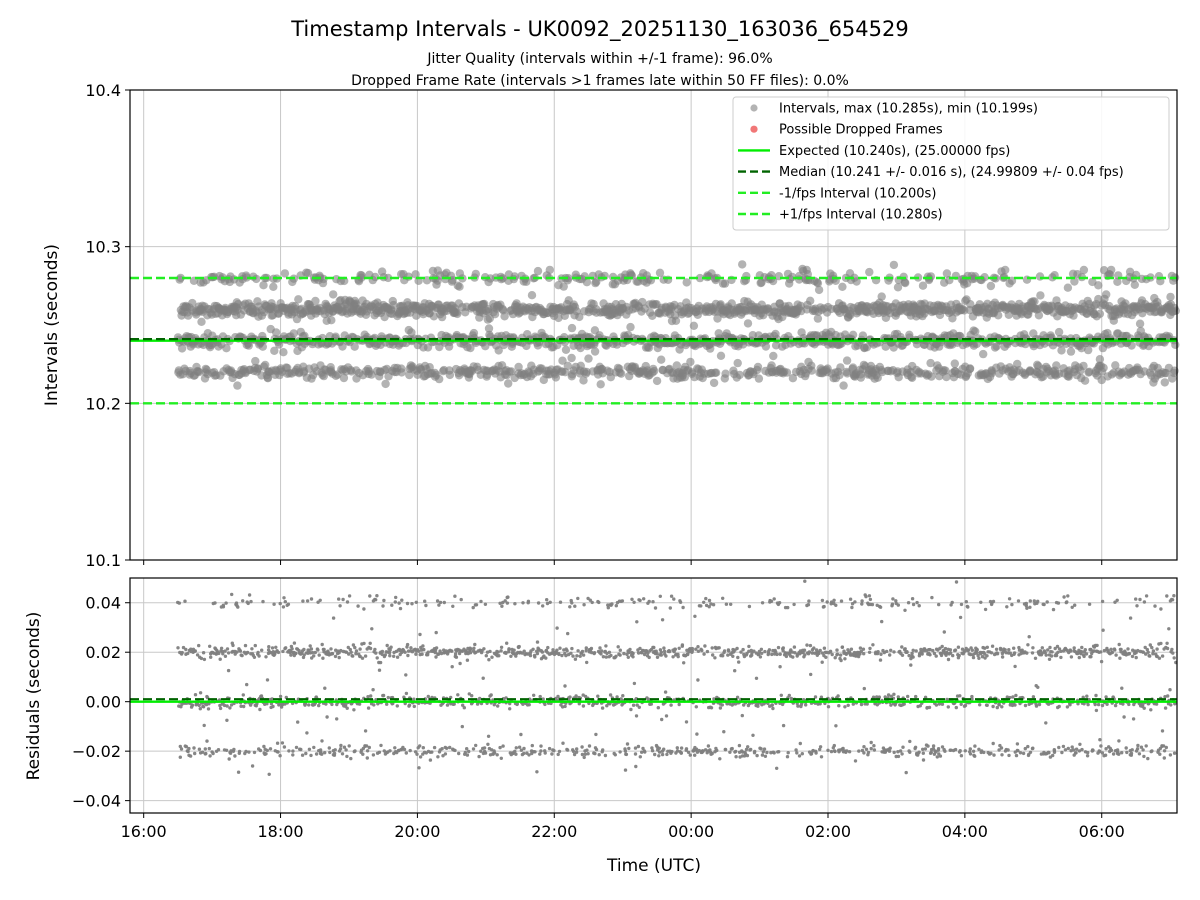 This screenshot has width=1200, height=900. I want to click on intervals-x-ticks, so click(623, 562).